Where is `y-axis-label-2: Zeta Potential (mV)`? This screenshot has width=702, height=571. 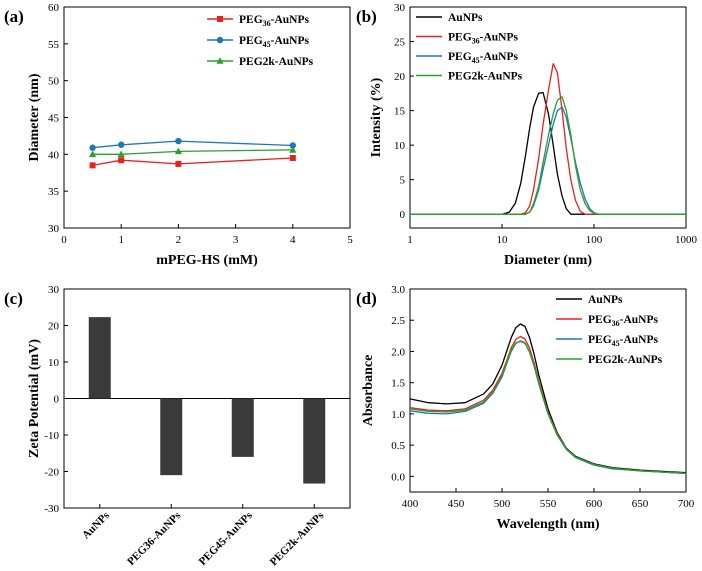 y-axis-label-2: Zeta Potential (mV) is located at coordinates (34, 398).